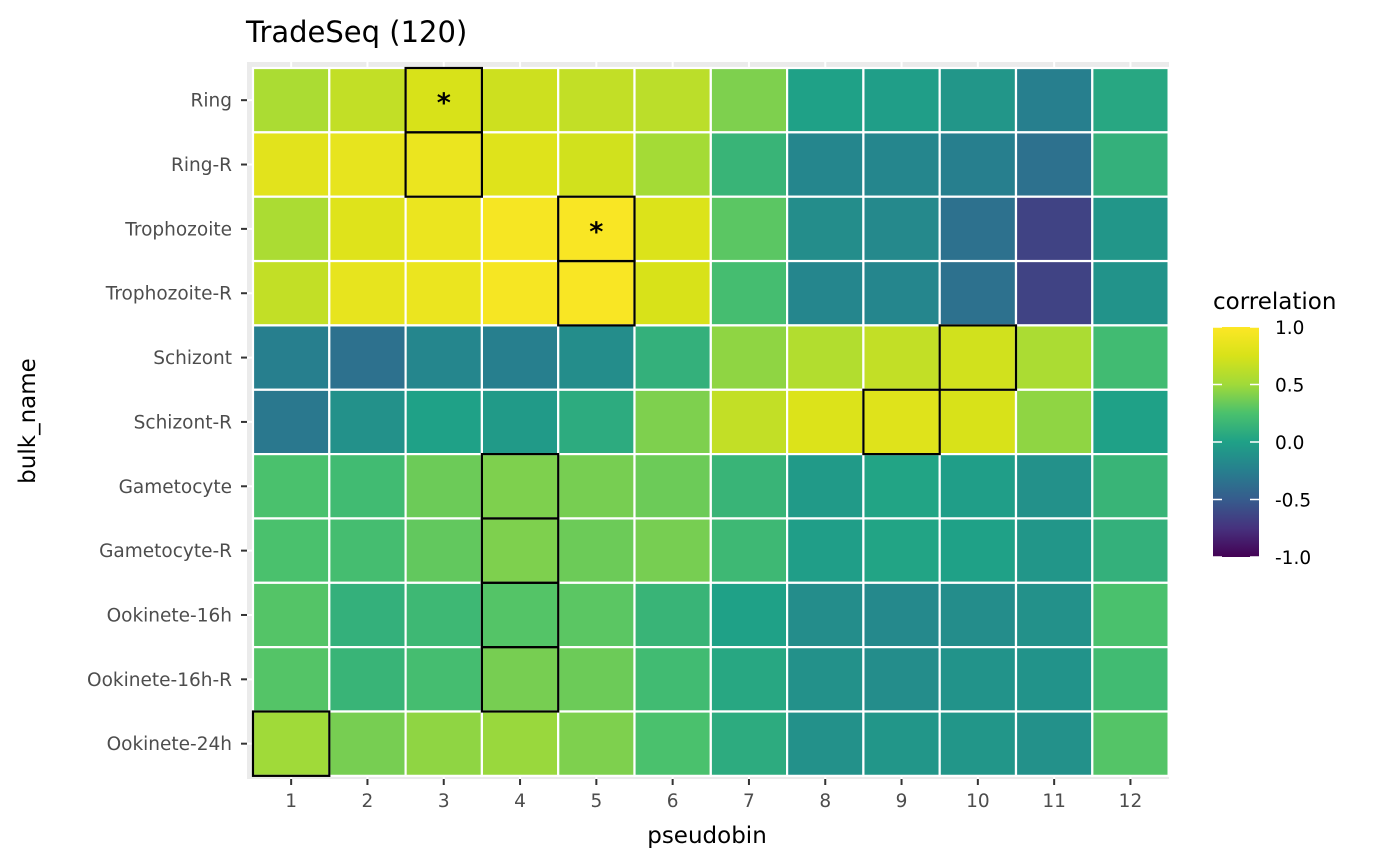 This screenshot has height=865, width=1400. What do you see at coordinates (978, 801) in the screenshot?
I see `x-tick-label: 10` at bounding box center [978, 801].